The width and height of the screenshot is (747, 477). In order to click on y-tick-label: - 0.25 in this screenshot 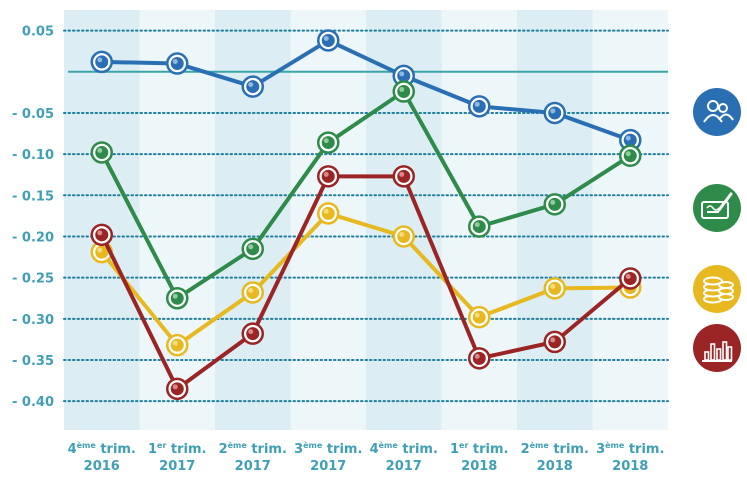, I will do `click(33, 279)`.